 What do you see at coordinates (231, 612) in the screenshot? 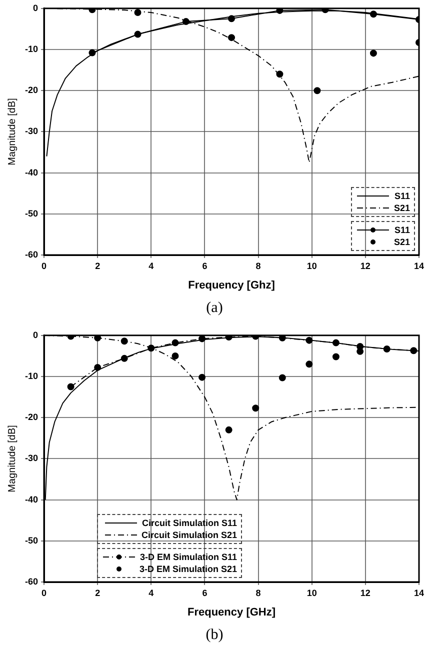
I see `x-axis-title: Frequency [GHz]` at bounding box center [231, 612].